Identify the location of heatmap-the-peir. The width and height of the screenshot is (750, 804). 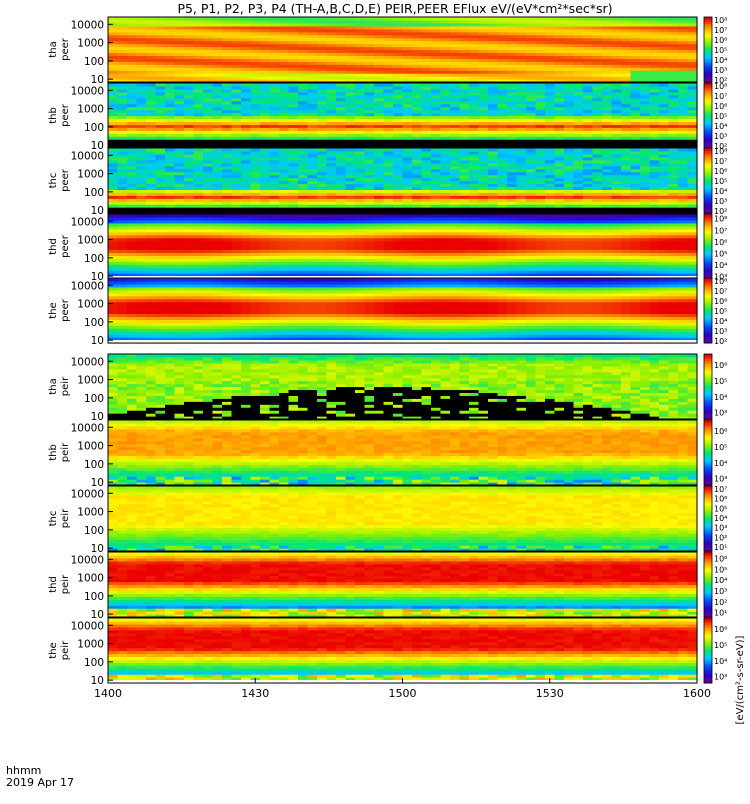
(403, 651).